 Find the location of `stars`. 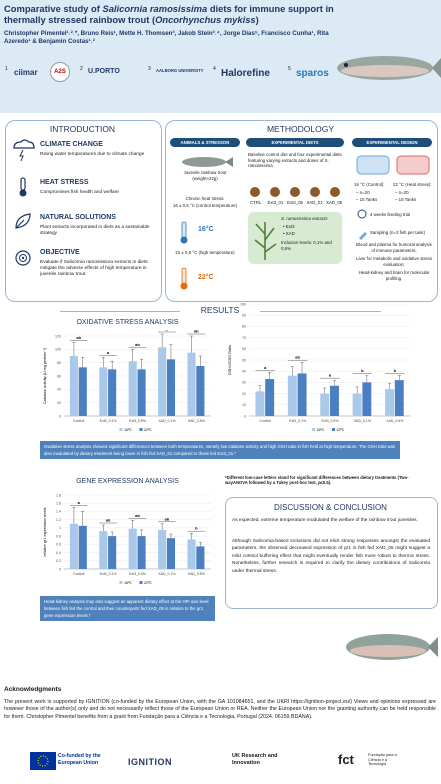

stars is located at coordinates (43, 761).